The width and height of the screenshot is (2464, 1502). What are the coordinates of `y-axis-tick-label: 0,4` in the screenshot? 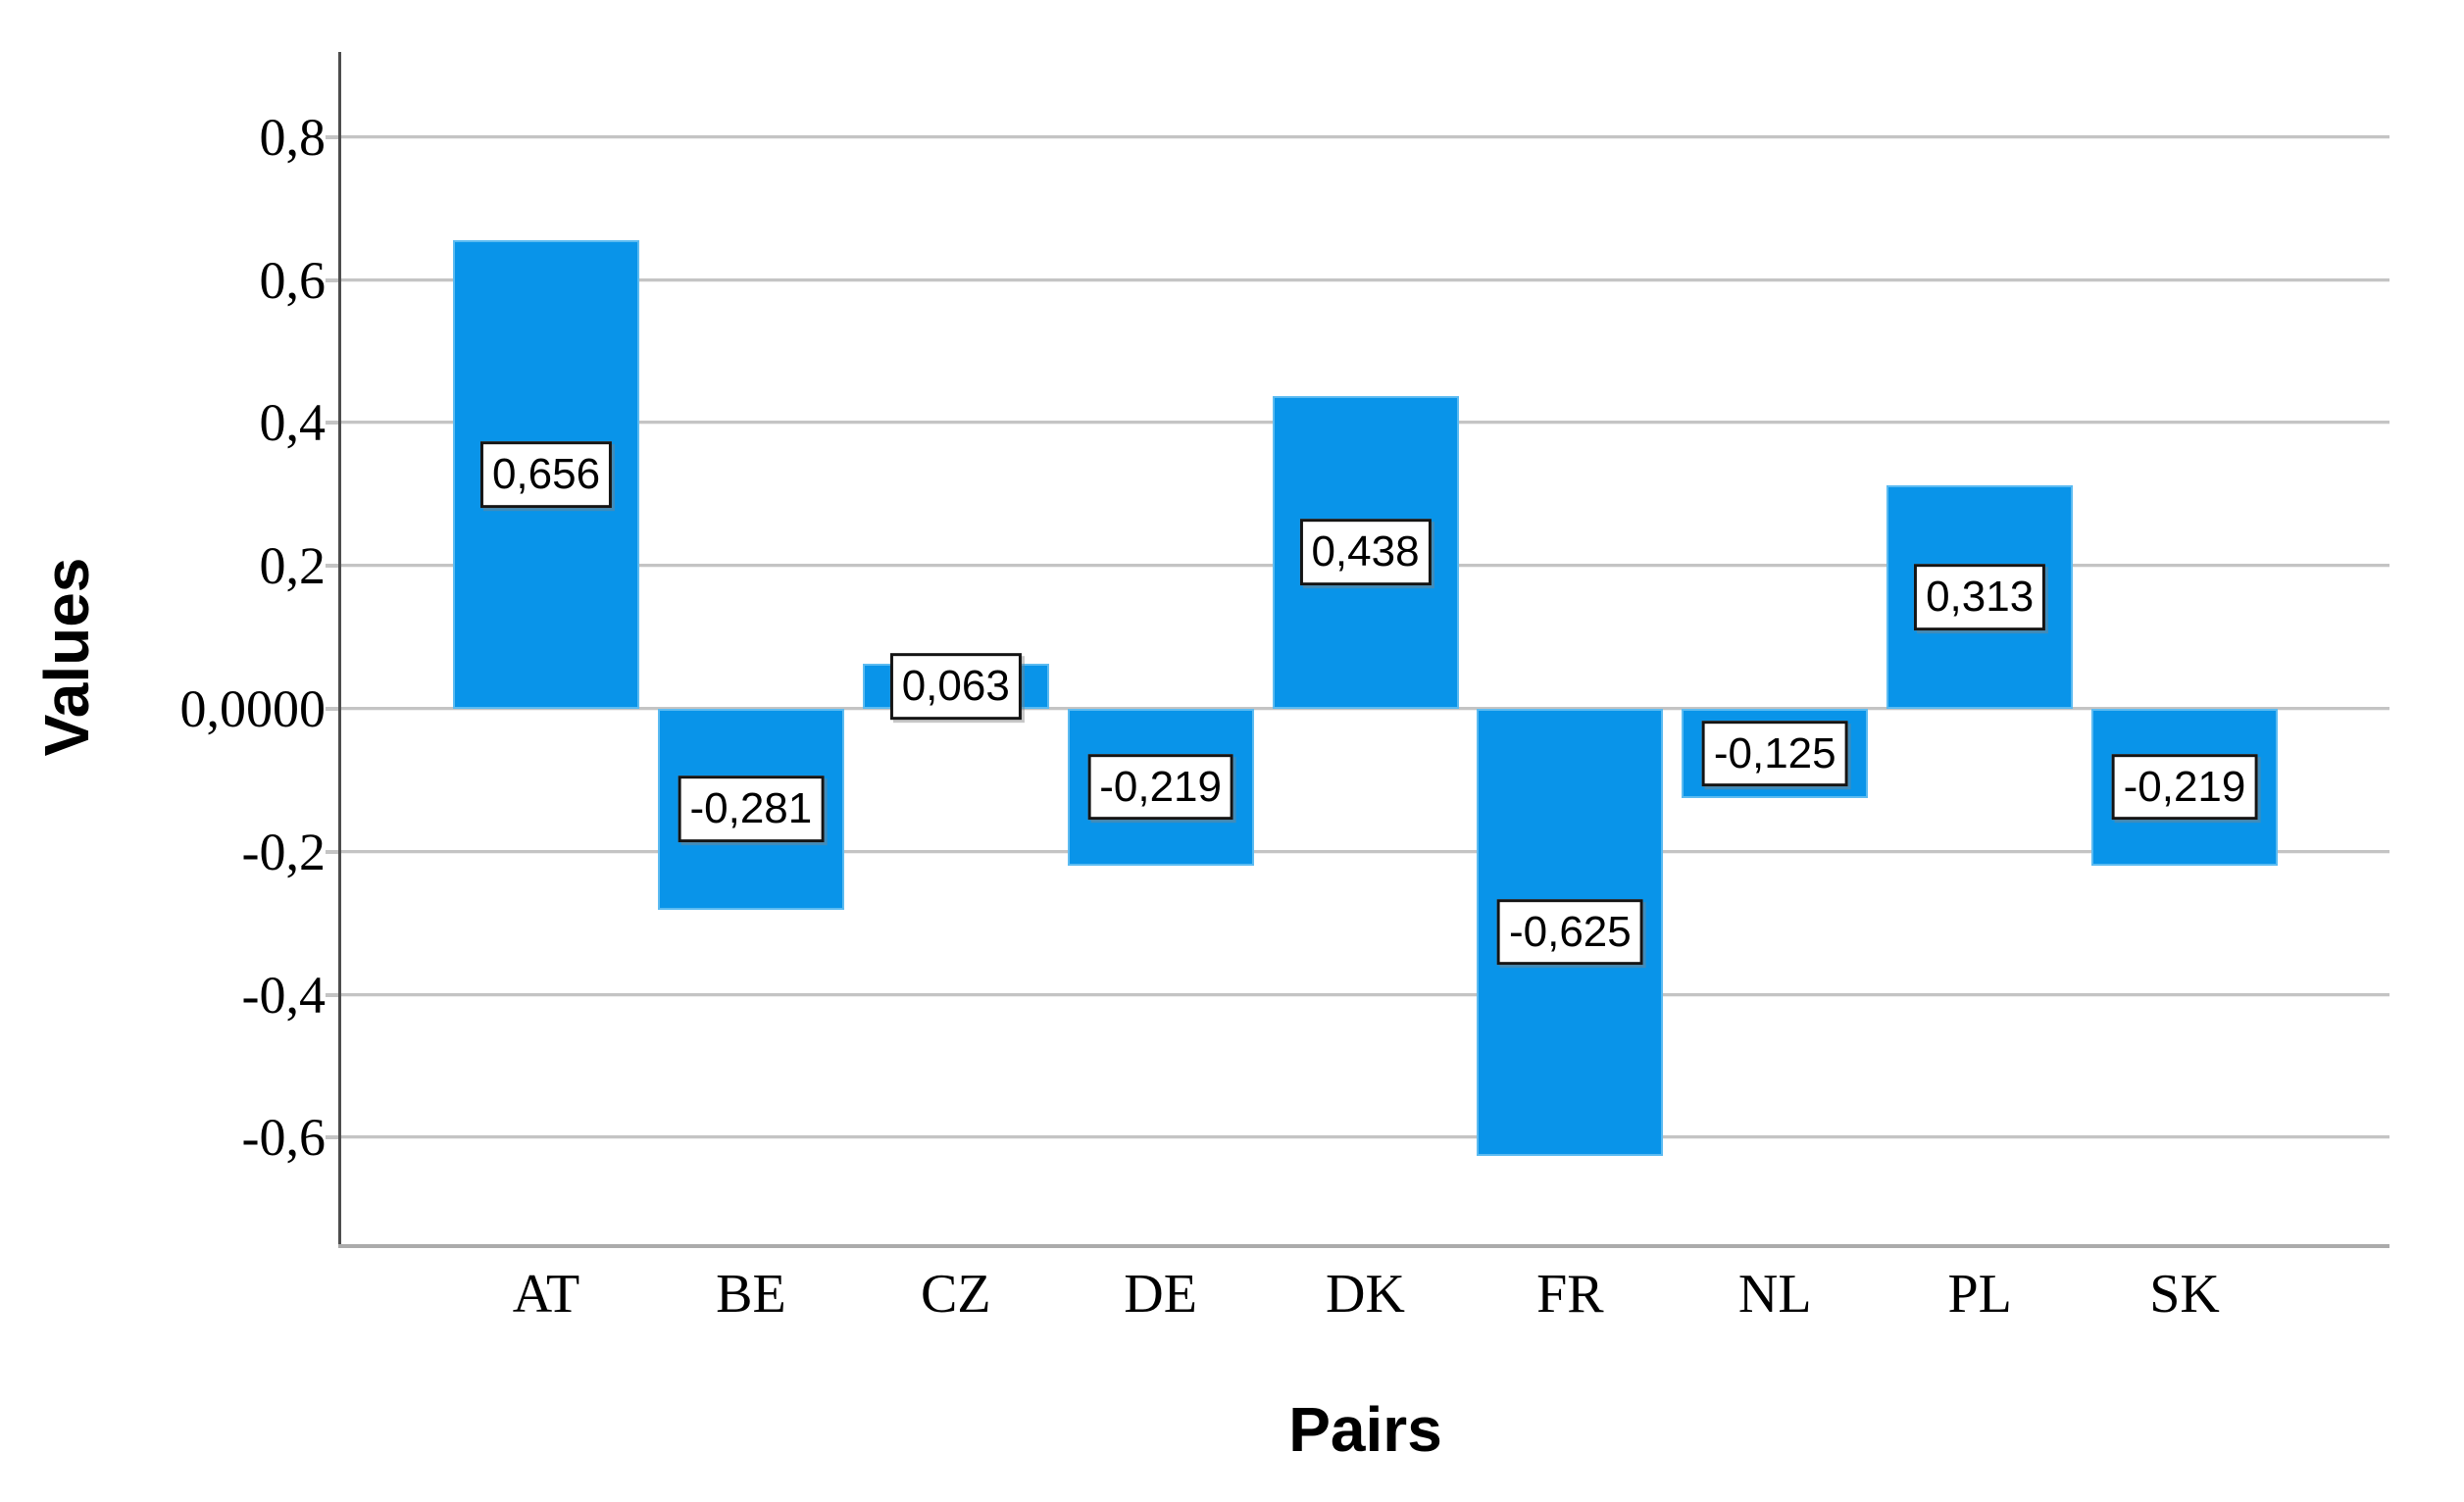 It's located at (293, 423).